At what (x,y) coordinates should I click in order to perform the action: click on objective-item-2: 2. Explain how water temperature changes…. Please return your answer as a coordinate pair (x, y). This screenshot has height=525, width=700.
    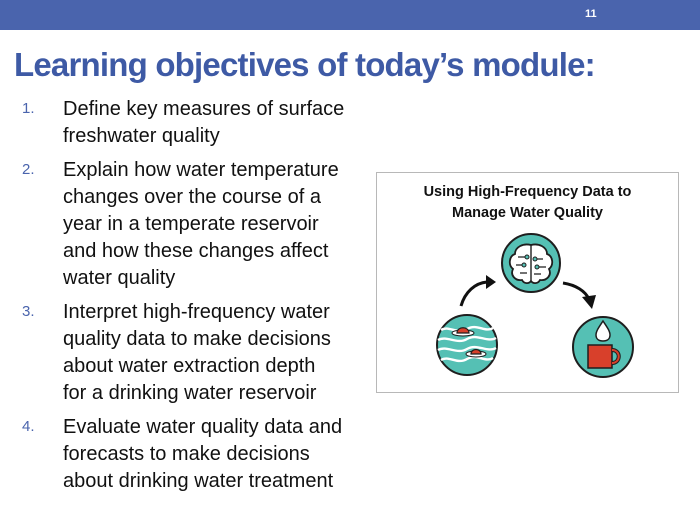
    Looking at the image, I should click on (197, 224).